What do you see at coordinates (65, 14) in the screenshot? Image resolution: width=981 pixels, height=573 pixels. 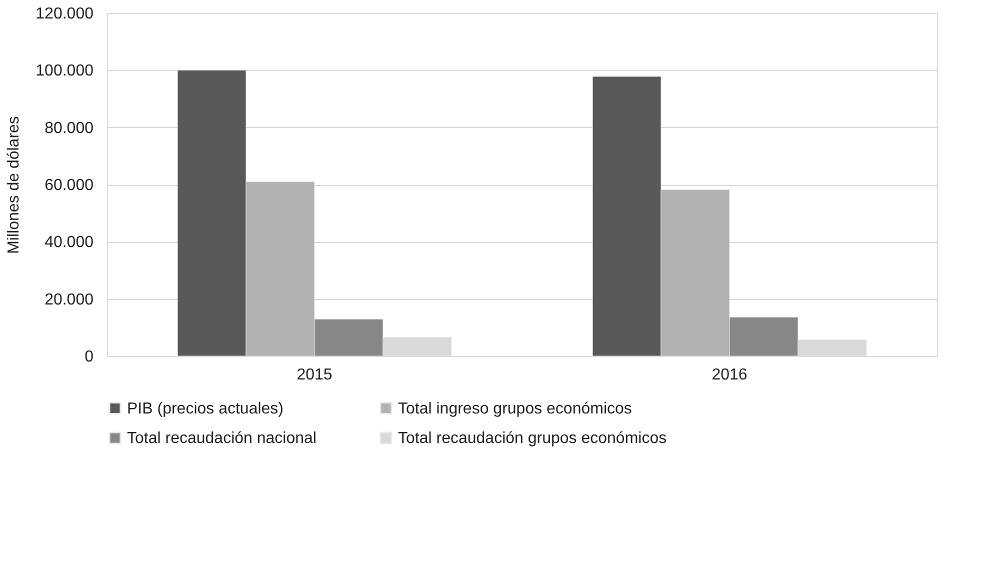 I see `y-tick-label: 120.000` at bounding box center [65, 14].